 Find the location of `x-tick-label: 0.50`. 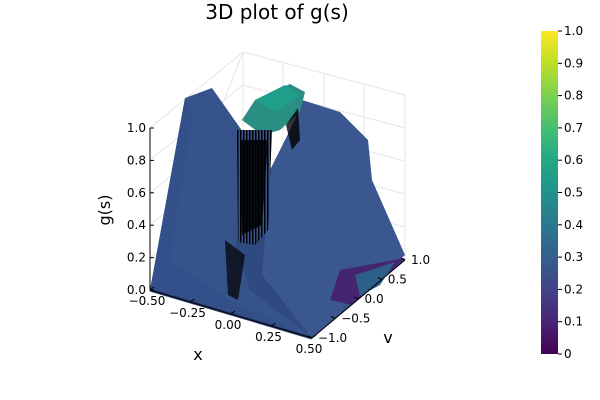

x-tick-label: 0.50 is located at coordinates (309, 349).